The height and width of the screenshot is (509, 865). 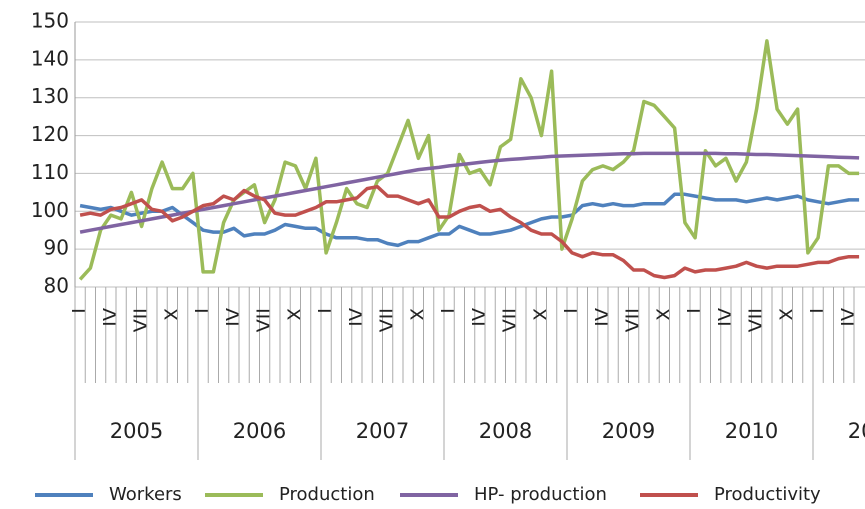 What do you see at coordinates (145, 494) in the screenshot?
I see `legend-label: Workers` at bounding box center [145, 494].